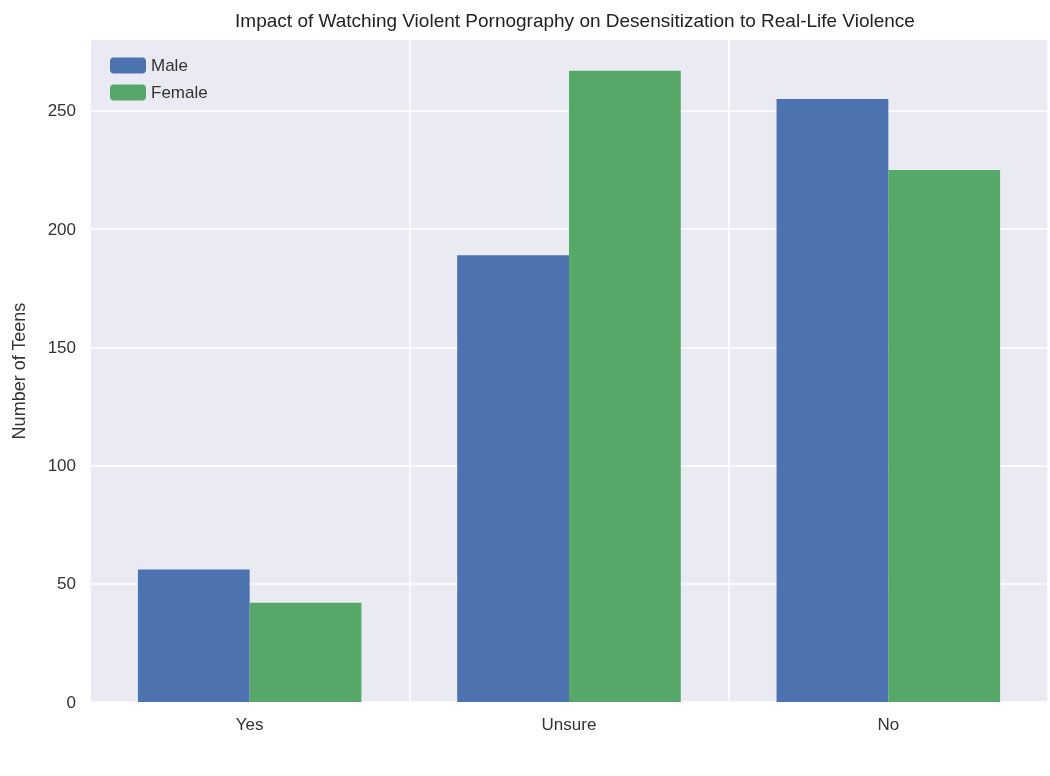 This screenshot has width=1050, height=776. Describe the element at coordinates (61, 347) in the screenshot. I see `y-tick-label: 150` at that location.